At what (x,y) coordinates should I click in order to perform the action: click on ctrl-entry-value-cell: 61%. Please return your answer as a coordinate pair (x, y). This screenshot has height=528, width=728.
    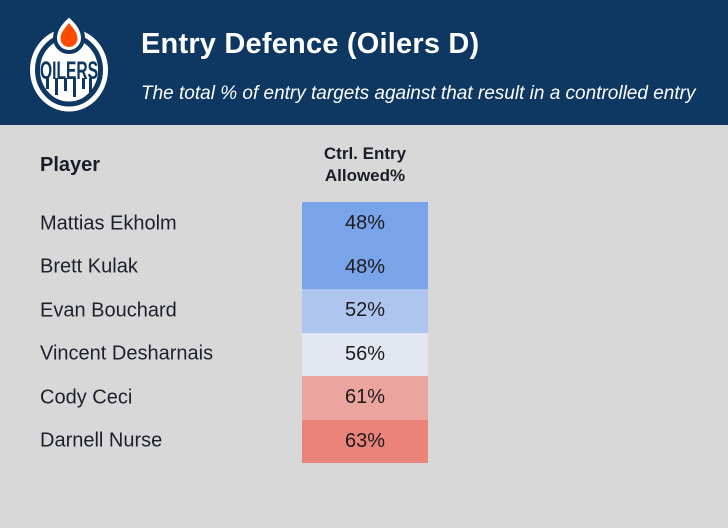
    Looking at the image, I should click on (365, 398).